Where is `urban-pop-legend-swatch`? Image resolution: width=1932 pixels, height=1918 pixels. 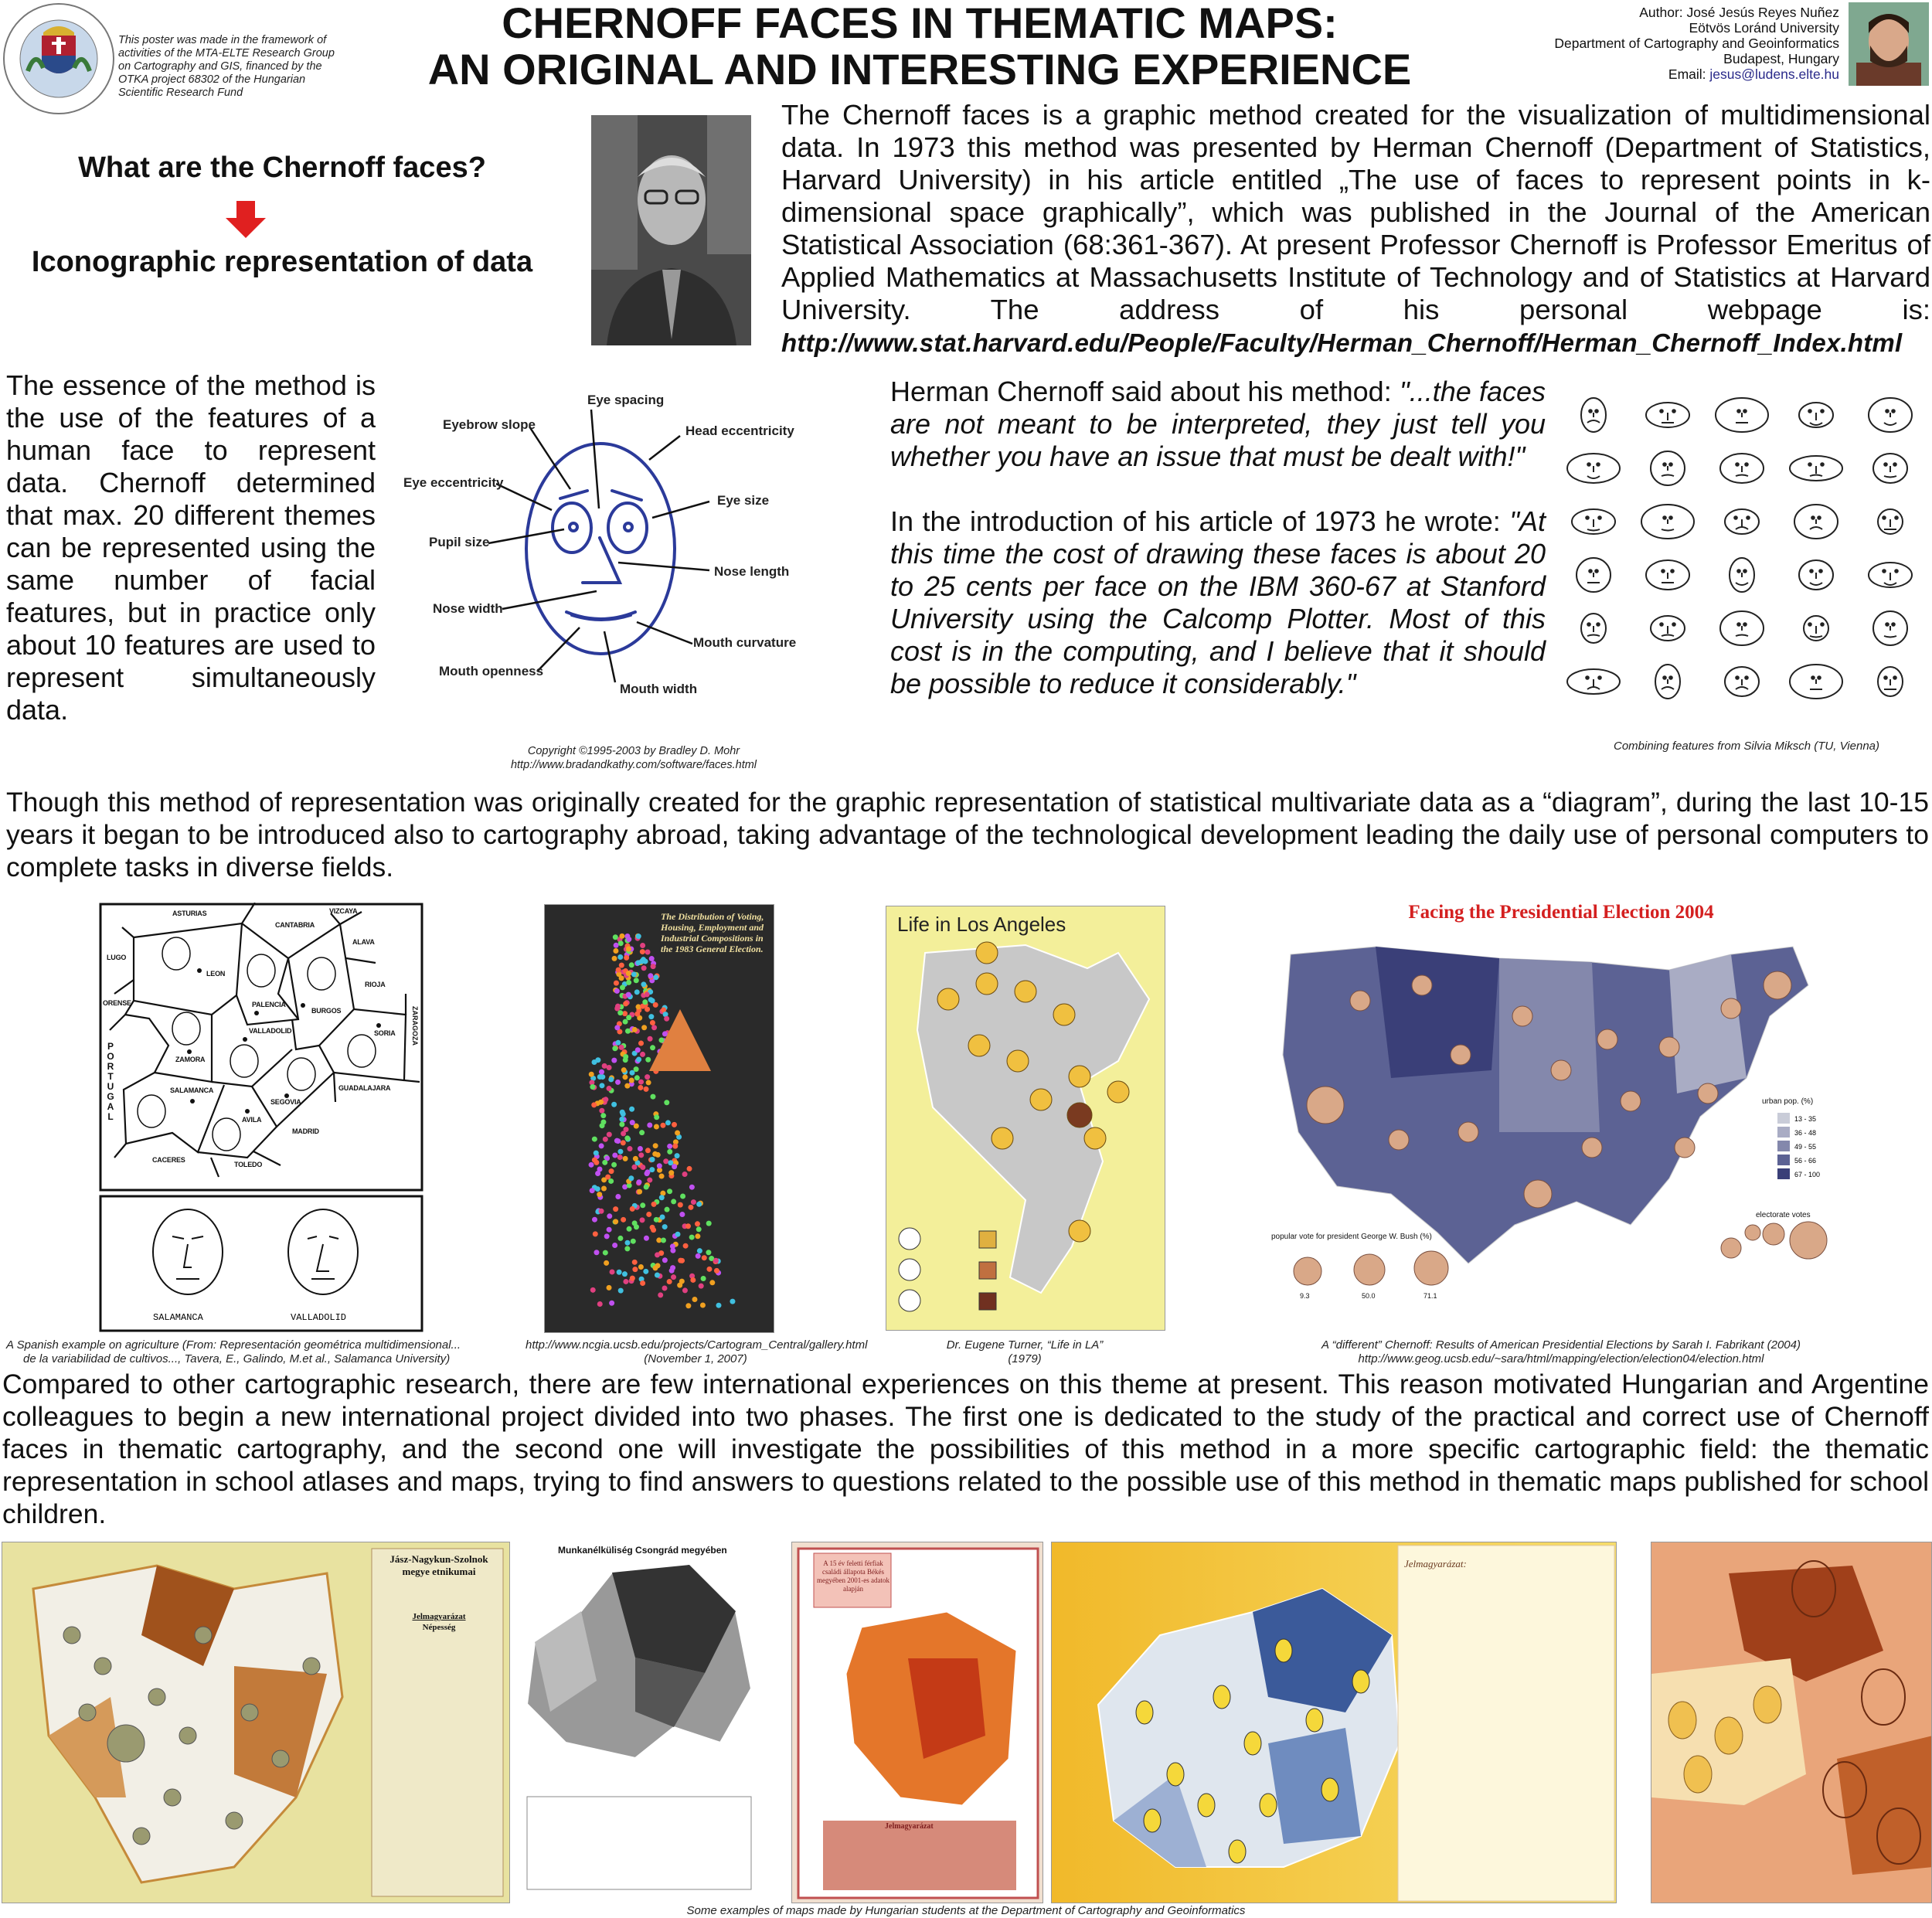 urban-pop-legend-swatch is located at coordinates (1784, 1160).